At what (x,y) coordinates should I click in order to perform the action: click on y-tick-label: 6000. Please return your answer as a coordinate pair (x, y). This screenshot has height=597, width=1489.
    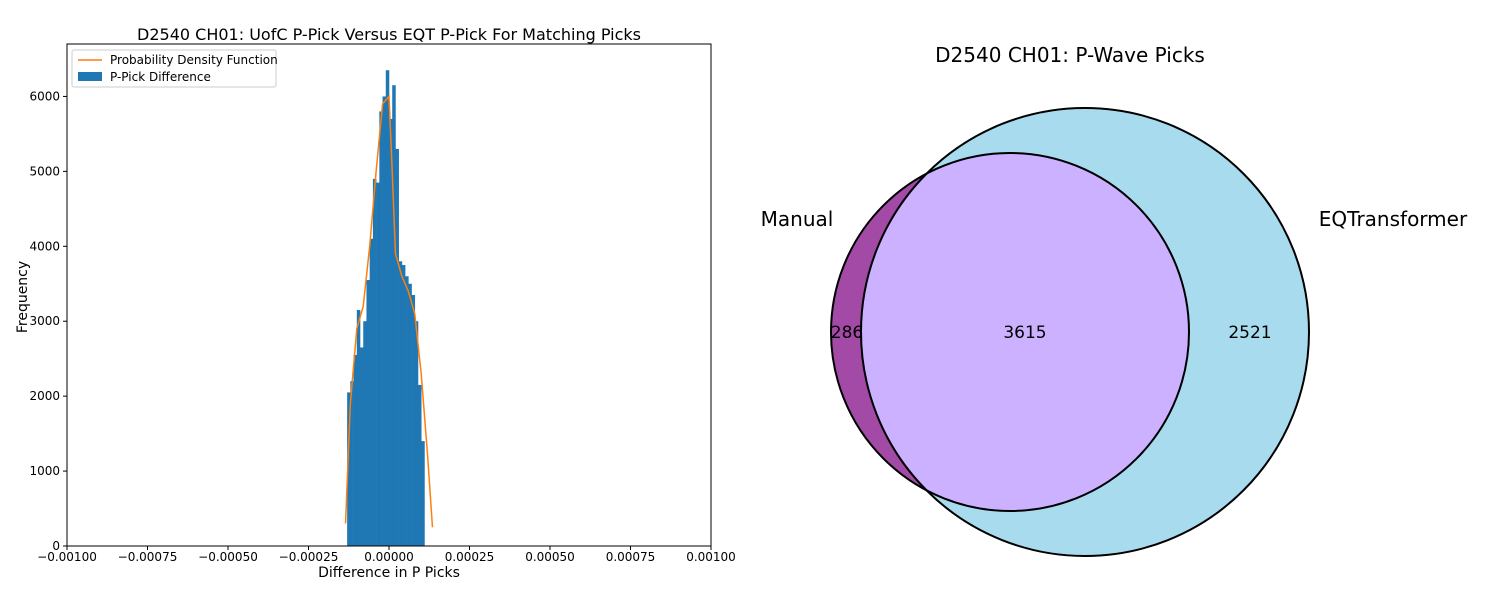
    Looking at the image, I should click on (44, 96).